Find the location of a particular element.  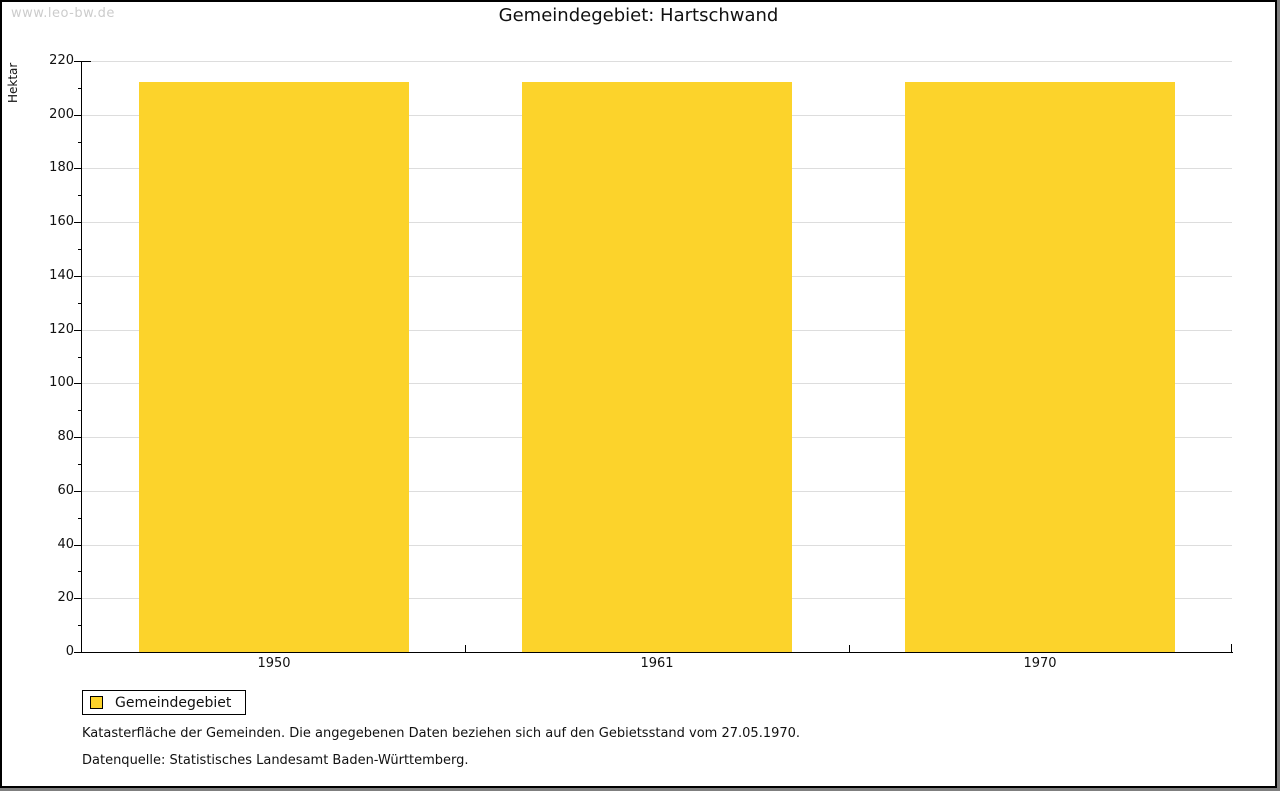

chart-title: Gemeindegebiet: Hartschwand is located at coordinates (638, 15).